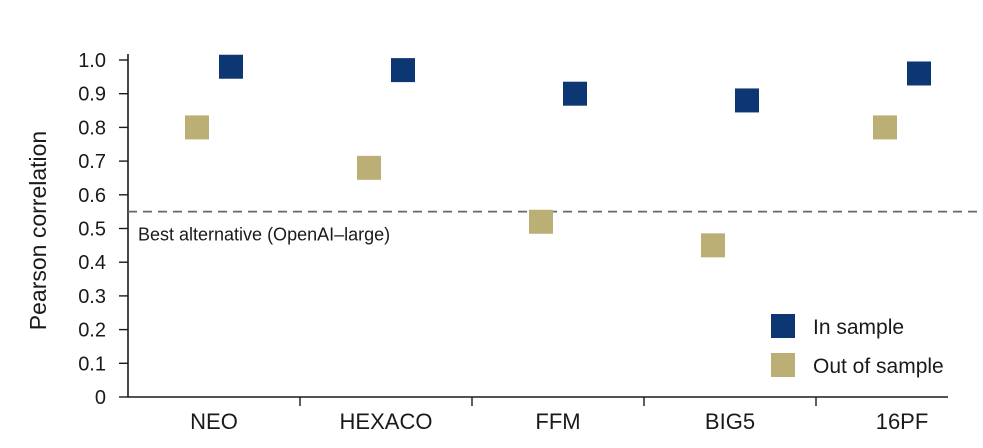 The width and height of the screenshot is (983, 448). Describe the element at coordinates (902, 421) in the screenshot. I see `x-category-label: 16PF` at that location.